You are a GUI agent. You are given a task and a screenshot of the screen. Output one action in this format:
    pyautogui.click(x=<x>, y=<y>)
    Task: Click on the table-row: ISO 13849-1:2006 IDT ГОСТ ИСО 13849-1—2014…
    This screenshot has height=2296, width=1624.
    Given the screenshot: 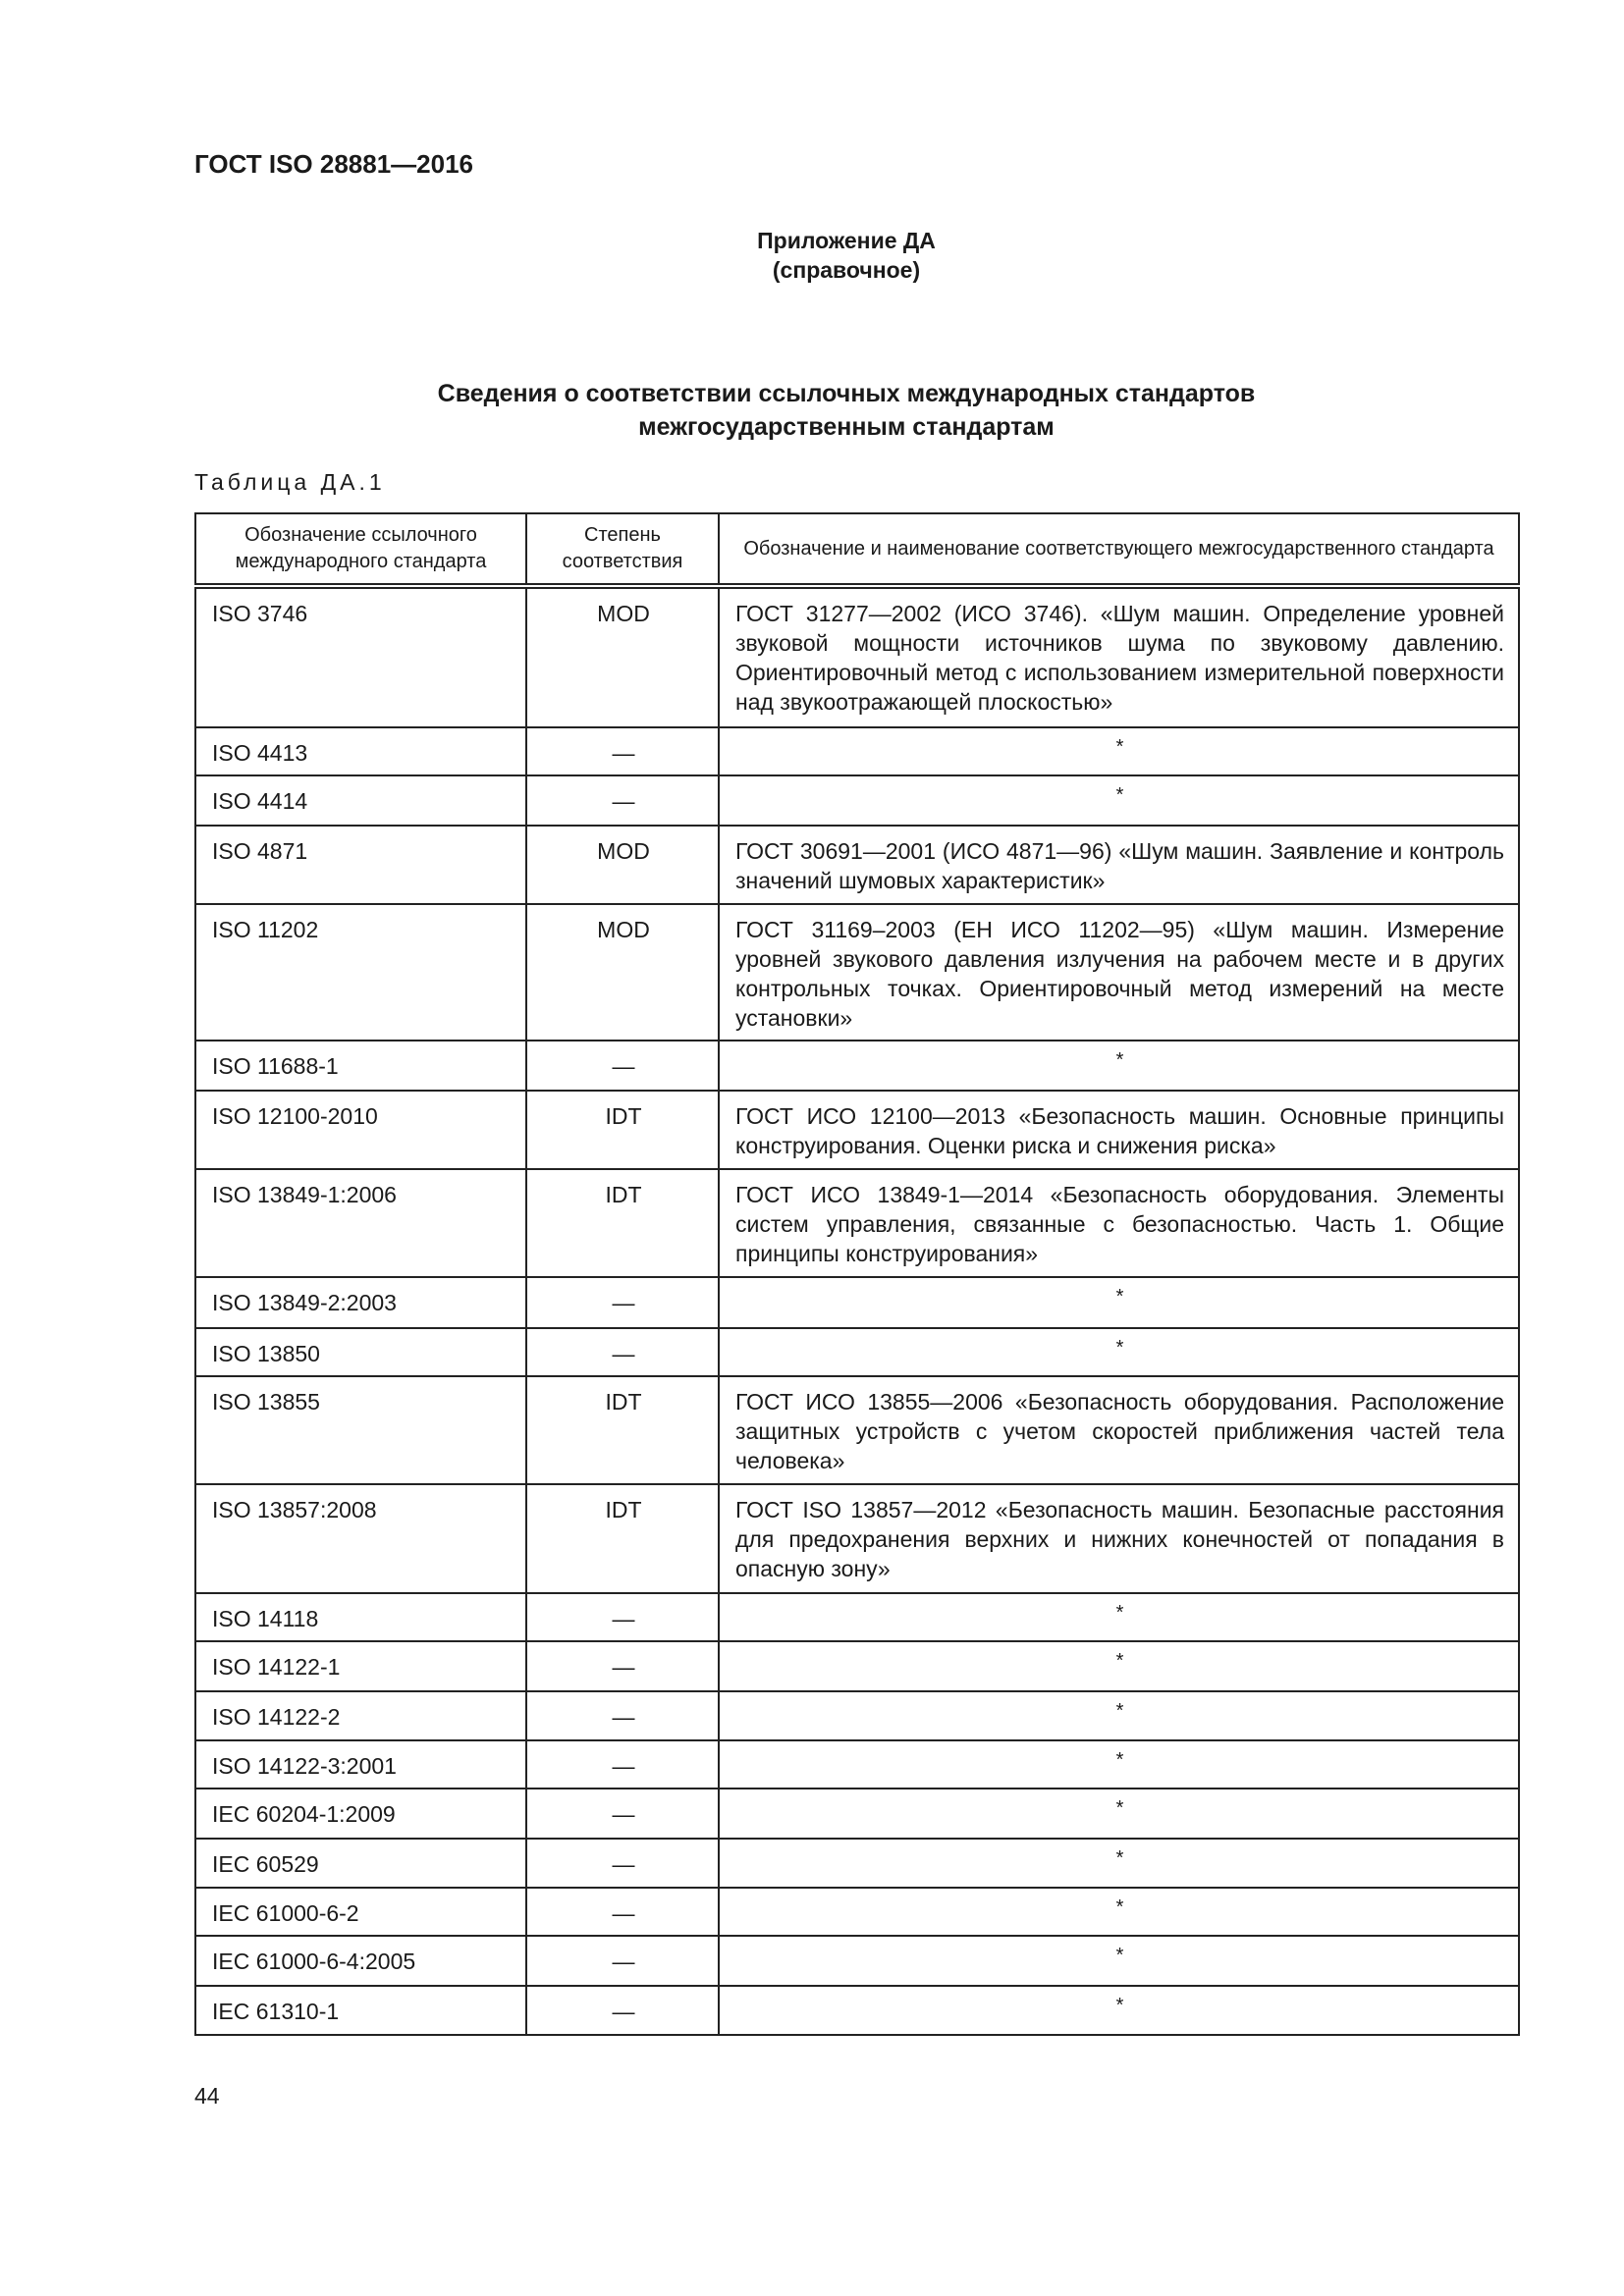 What is the action you would take?
    pyautogui.click(x=857, y=1223)
    